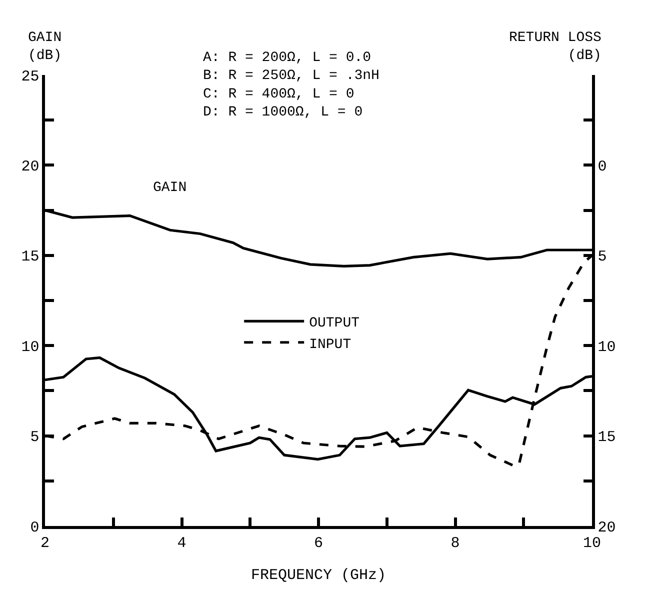  Describe the element at coordinates (291, 85) in the screenshot. I see `annotation: A: R = 200Ω, L = 0.0 B: R = 250Ω, L = .3nH C: R = 400Ω, L = 0 D: R = 1000Ω, L = 0` at that location.